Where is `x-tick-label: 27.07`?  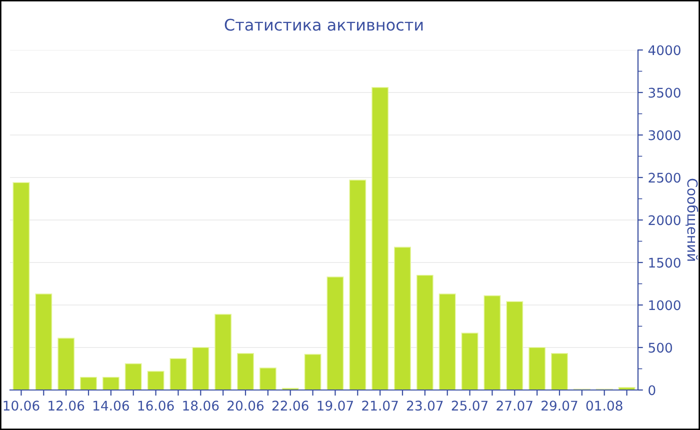
x-tick-label: 27.07 is located at coordinates (514, 405).